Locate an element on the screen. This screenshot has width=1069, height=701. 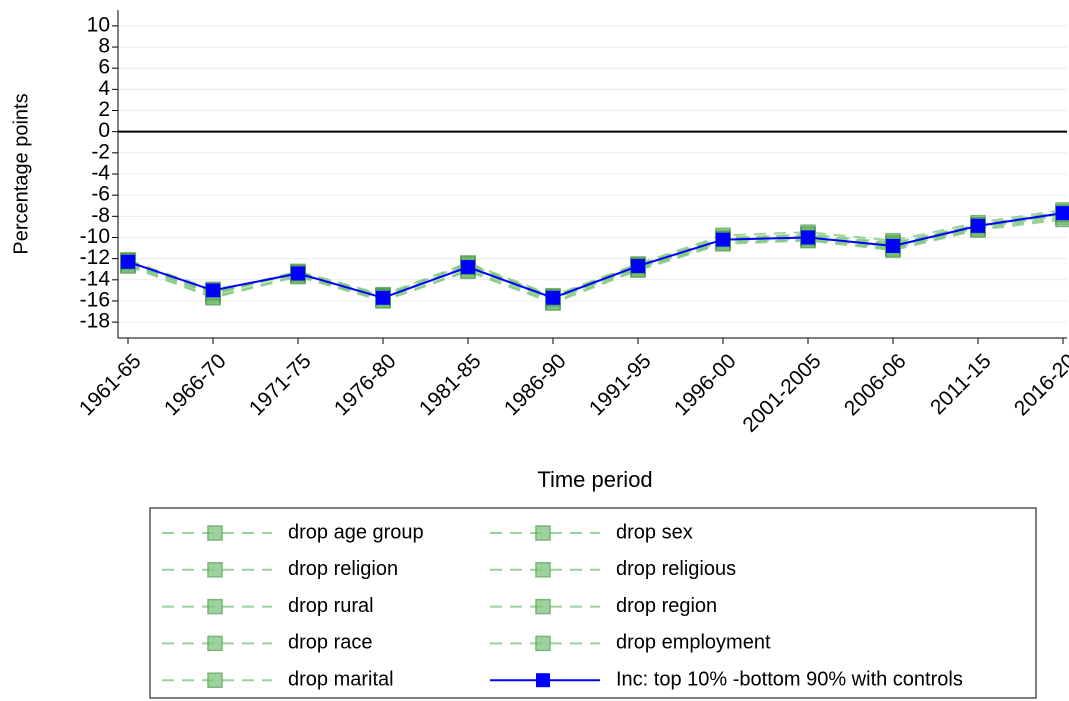
y-tick-label: 10 is located at coordinates (98, 24).